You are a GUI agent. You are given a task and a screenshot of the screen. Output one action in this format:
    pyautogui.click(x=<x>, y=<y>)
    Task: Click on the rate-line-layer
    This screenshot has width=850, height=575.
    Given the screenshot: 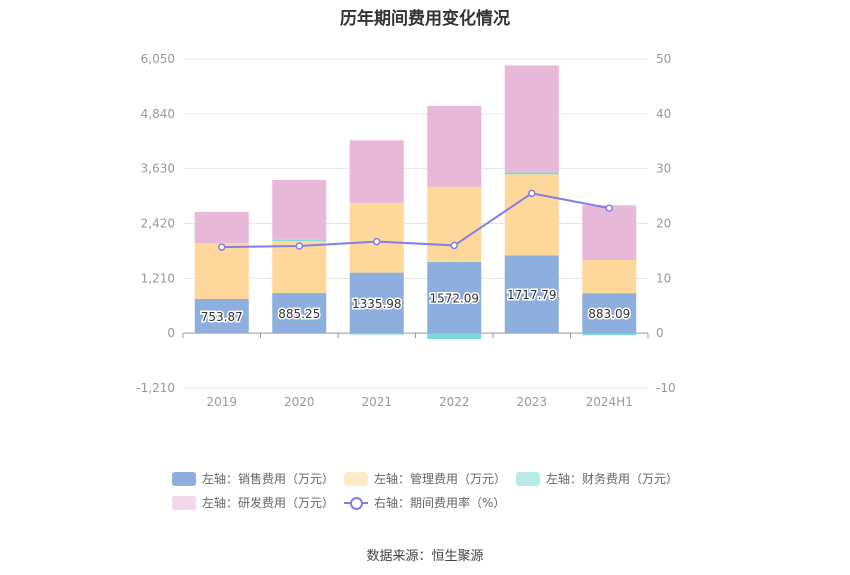 What is the action you would take?
    pyautogui.click(x=415, y=220)
    